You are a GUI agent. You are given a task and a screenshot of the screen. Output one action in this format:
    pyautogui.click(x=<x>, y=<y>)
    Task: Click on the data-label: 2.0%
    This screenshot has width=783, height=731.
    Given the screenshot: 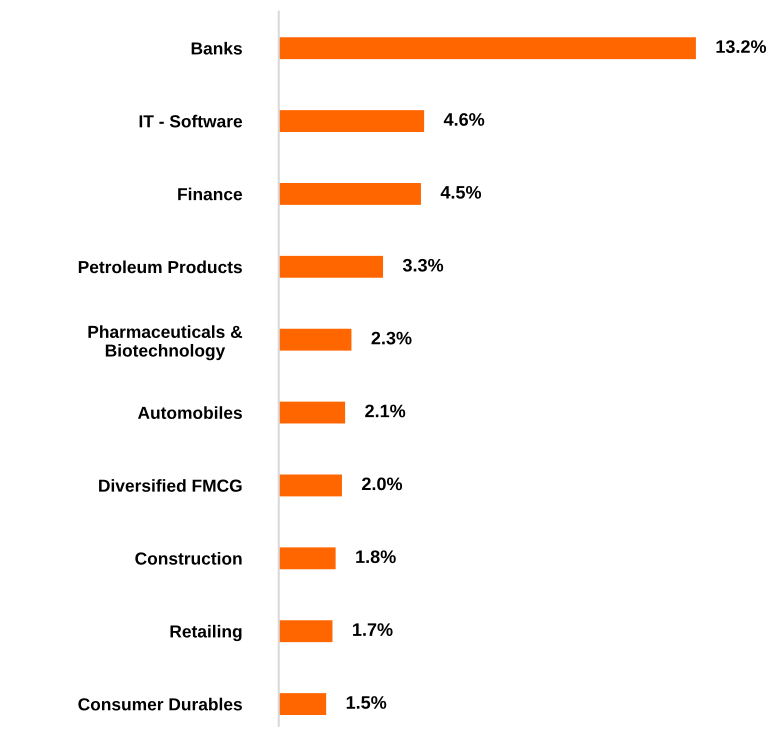 What is the action you would take?
    pyautogui.click(x=382, y=483)
    